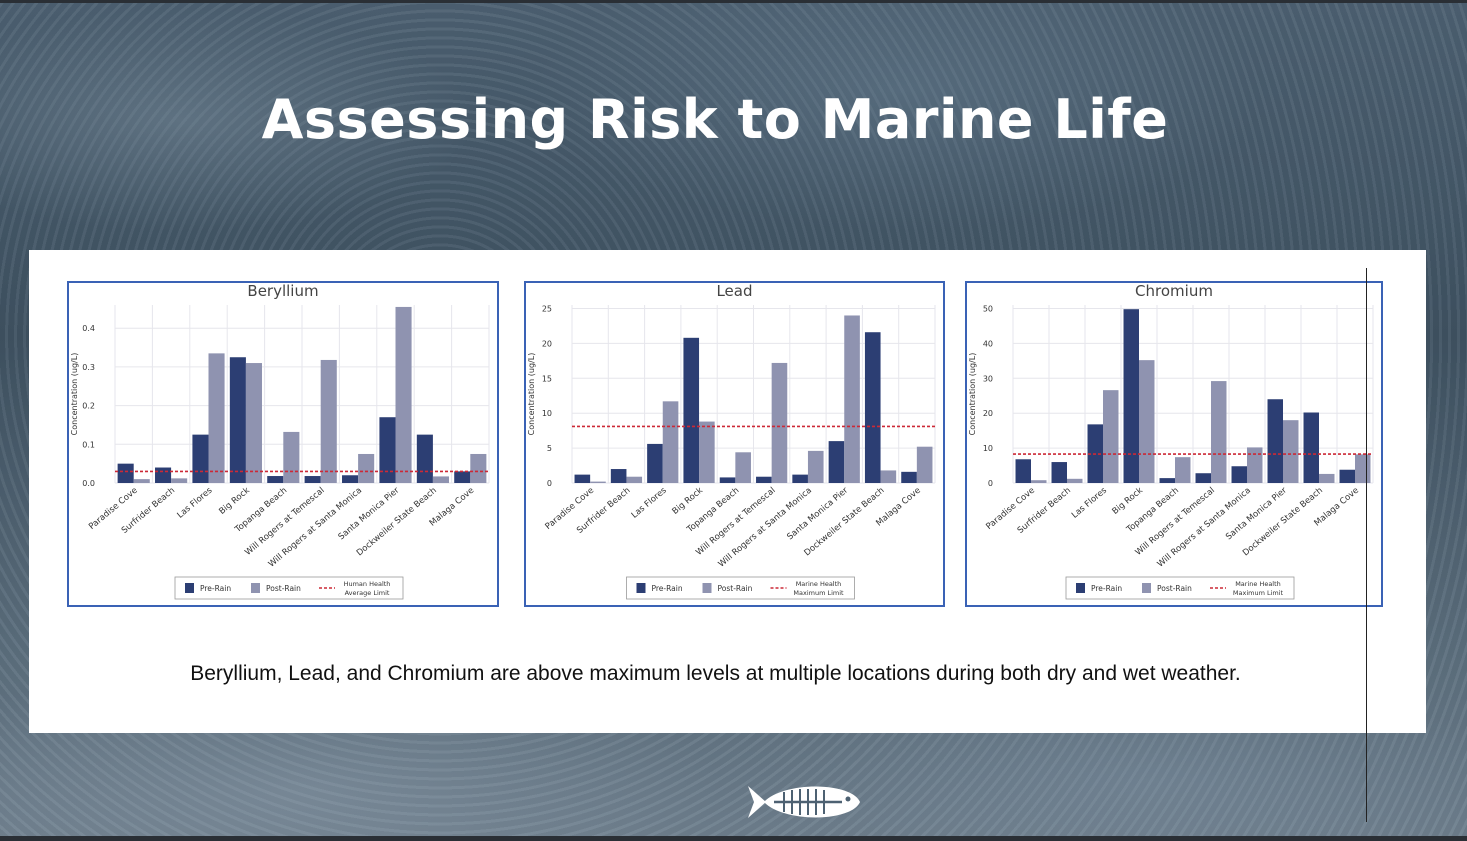 The height and width of the screenshot is (841, 1467). I want to click on y-tick-label: 40, so click(988, 343).